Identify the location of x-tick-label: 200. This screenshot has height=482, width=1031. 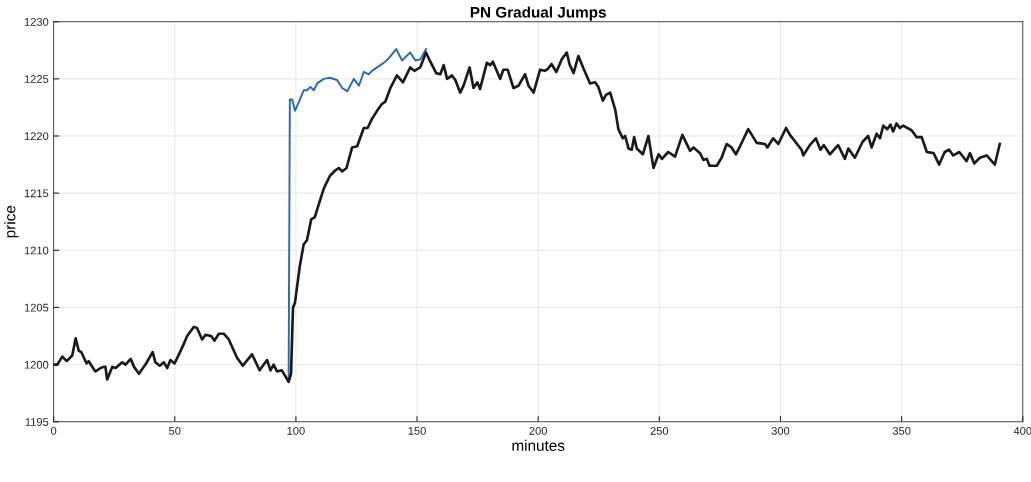
(538, 430).